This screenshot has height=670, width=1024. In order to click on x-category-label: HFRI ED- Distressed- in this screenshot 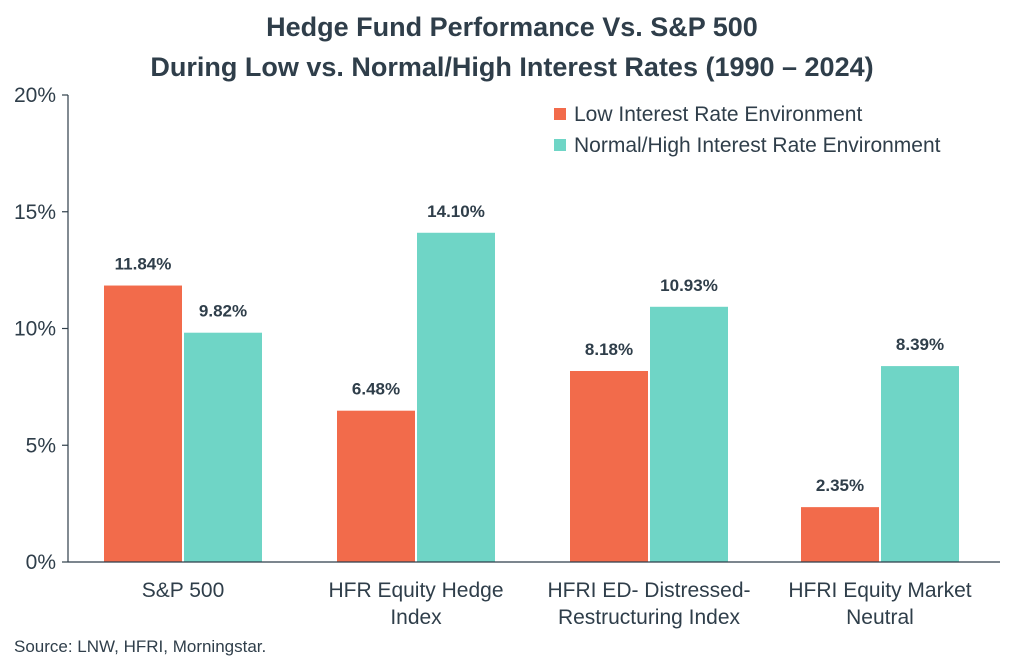, I will do `click(648, 590)`.